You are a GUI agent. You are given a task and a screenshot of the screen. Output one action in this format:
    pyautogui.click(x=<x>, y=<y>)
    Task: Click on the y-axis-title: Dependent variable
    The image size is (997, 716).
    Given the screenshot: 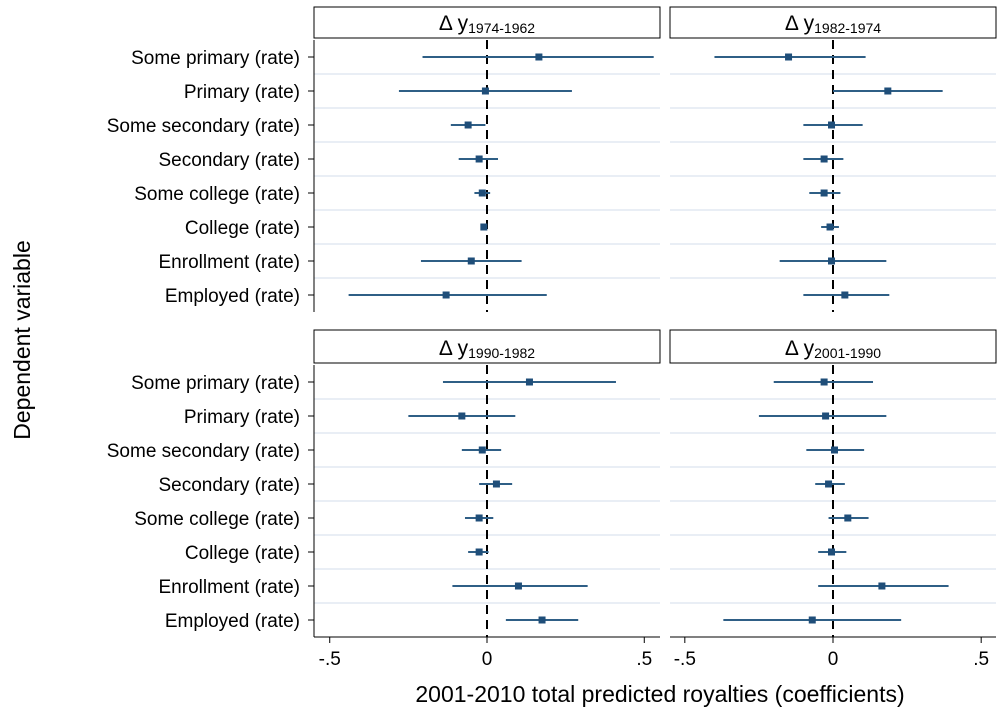 What is the action you would take?
    pyautogui.click(x=22, y=339)
    